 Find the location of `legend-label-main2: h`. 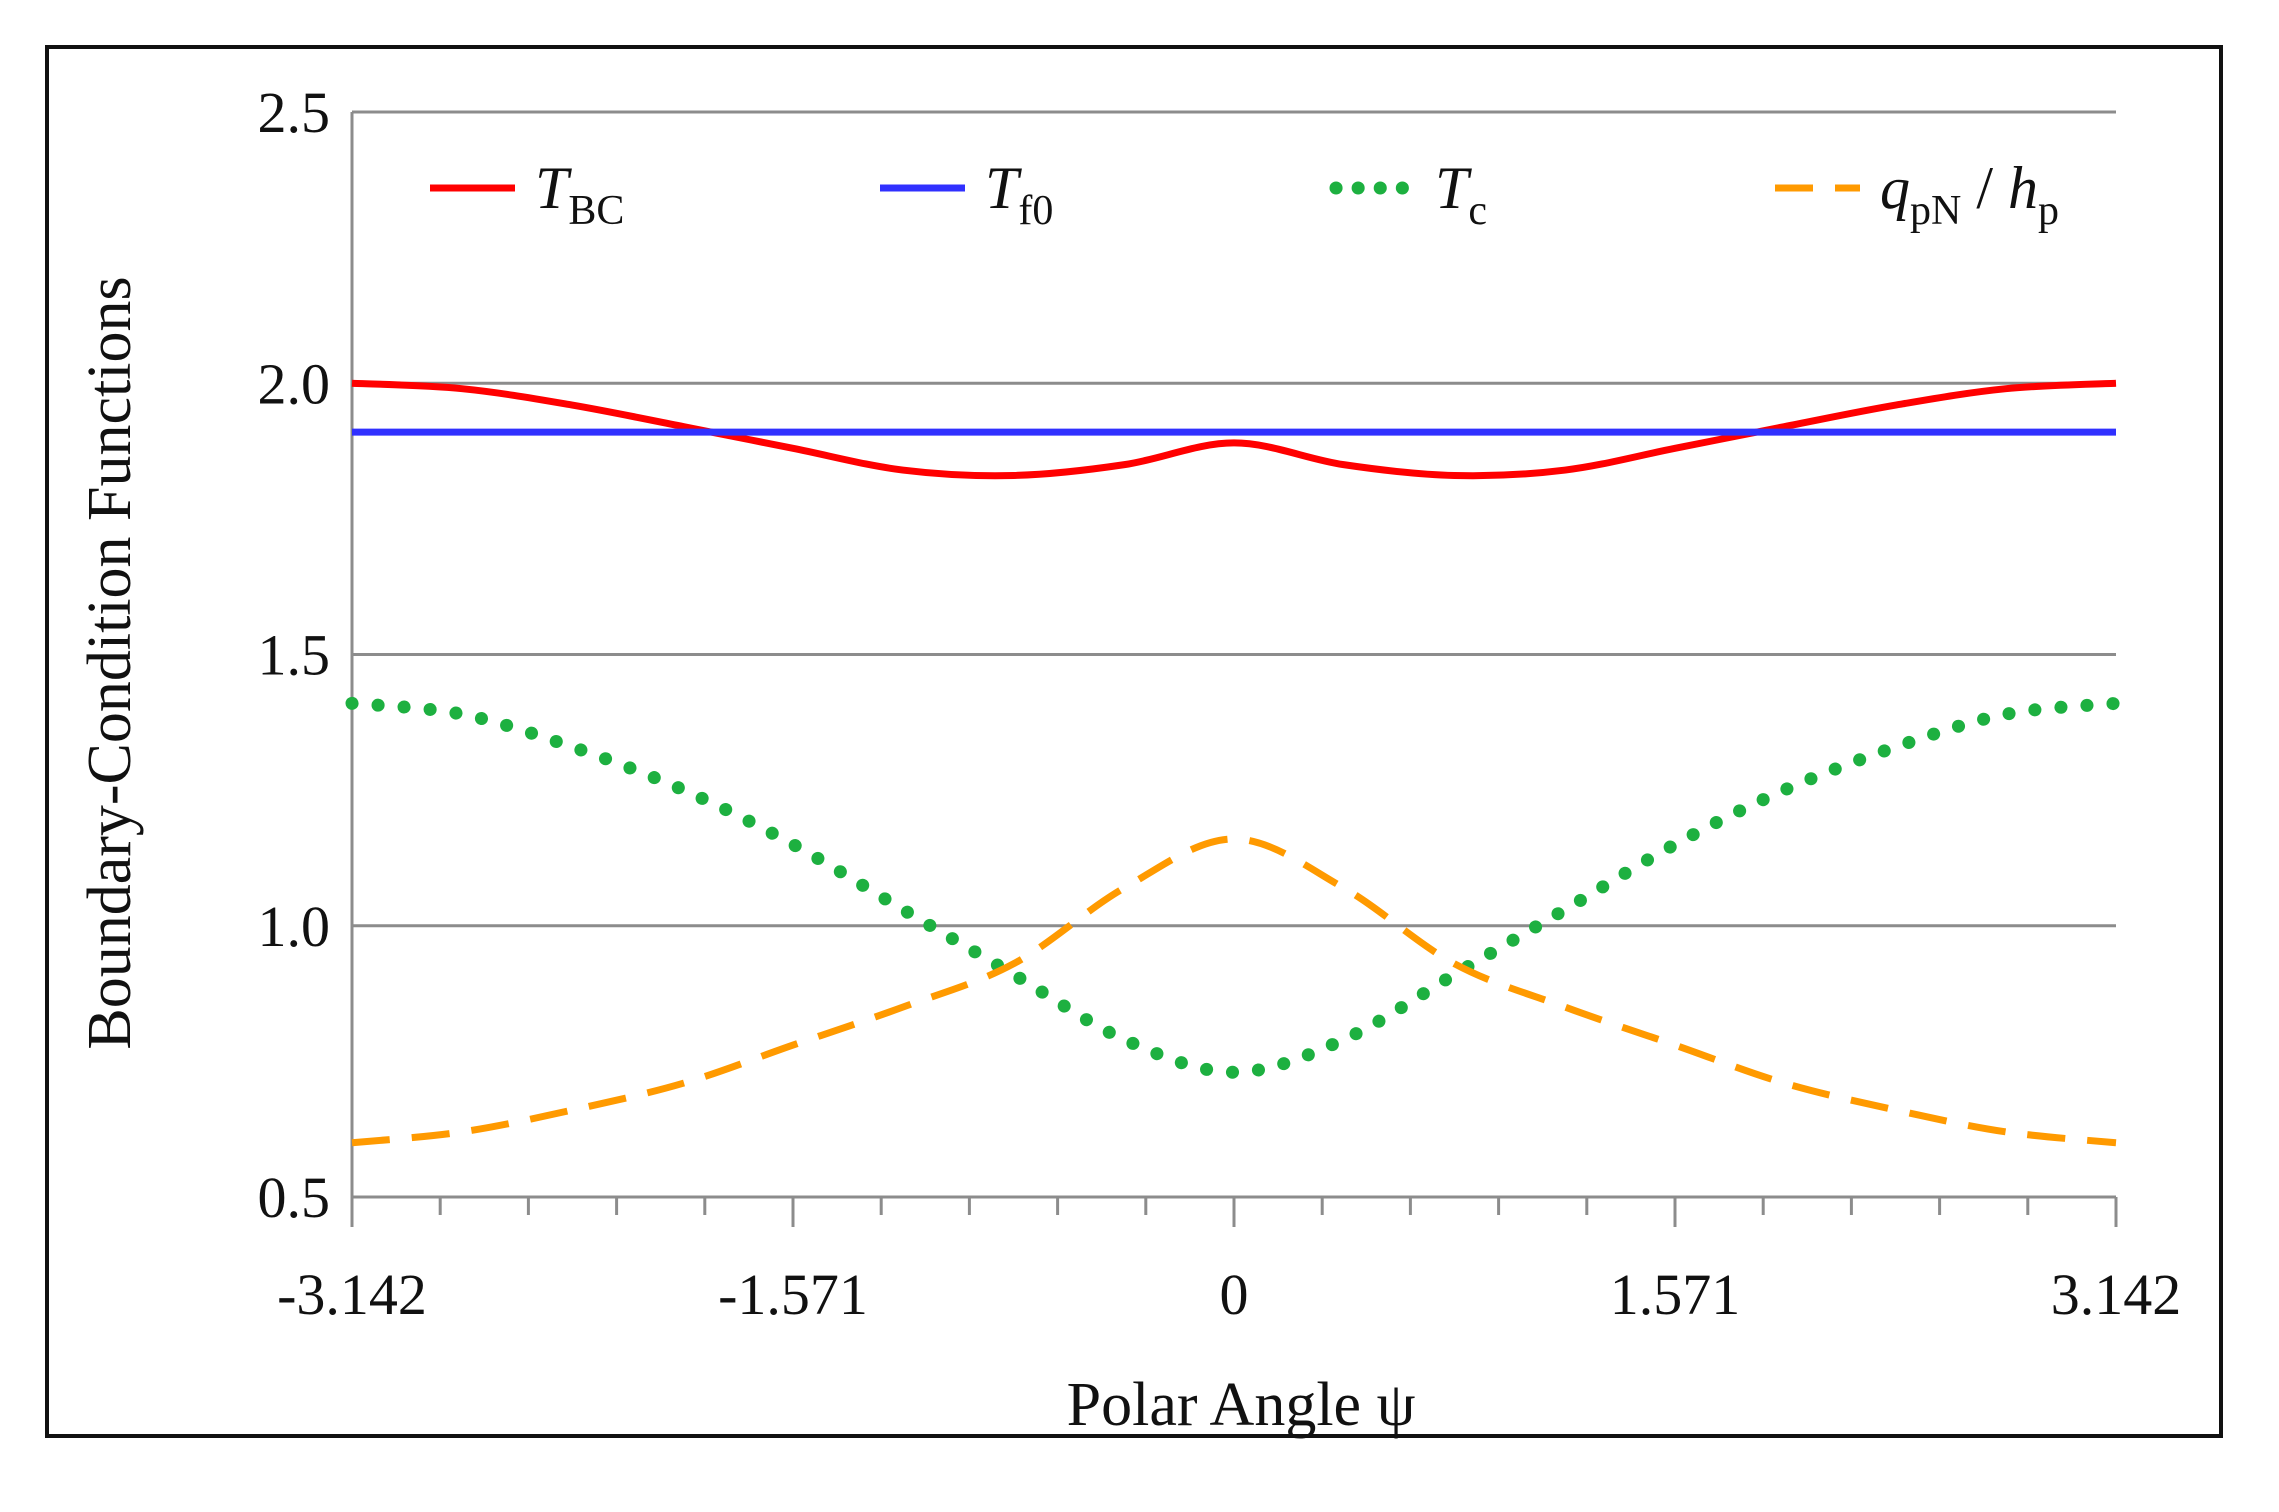

legend-label-main2: h is located at coordinates (2023, 188).